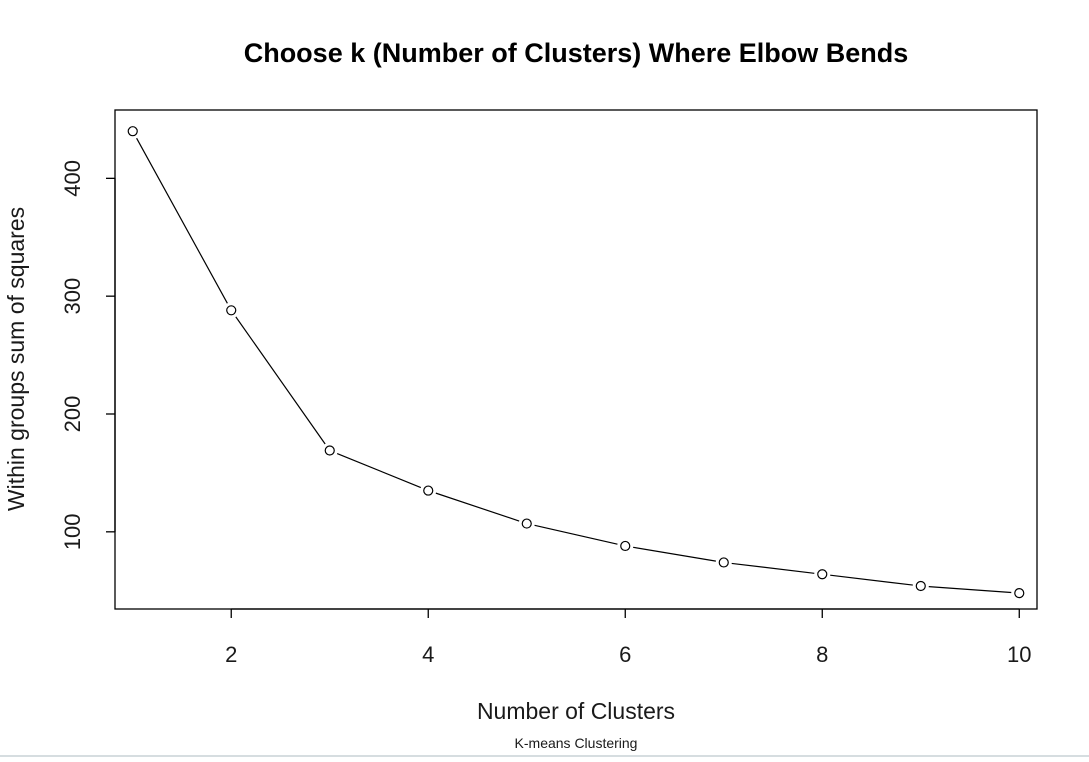 The width and height of the screenshot is (1089, 762). What do you see at coordinates (16, 359) in the screenshot?
I see `y-axis-label: Within groups sum of squares` at bounding box center [16, 359].